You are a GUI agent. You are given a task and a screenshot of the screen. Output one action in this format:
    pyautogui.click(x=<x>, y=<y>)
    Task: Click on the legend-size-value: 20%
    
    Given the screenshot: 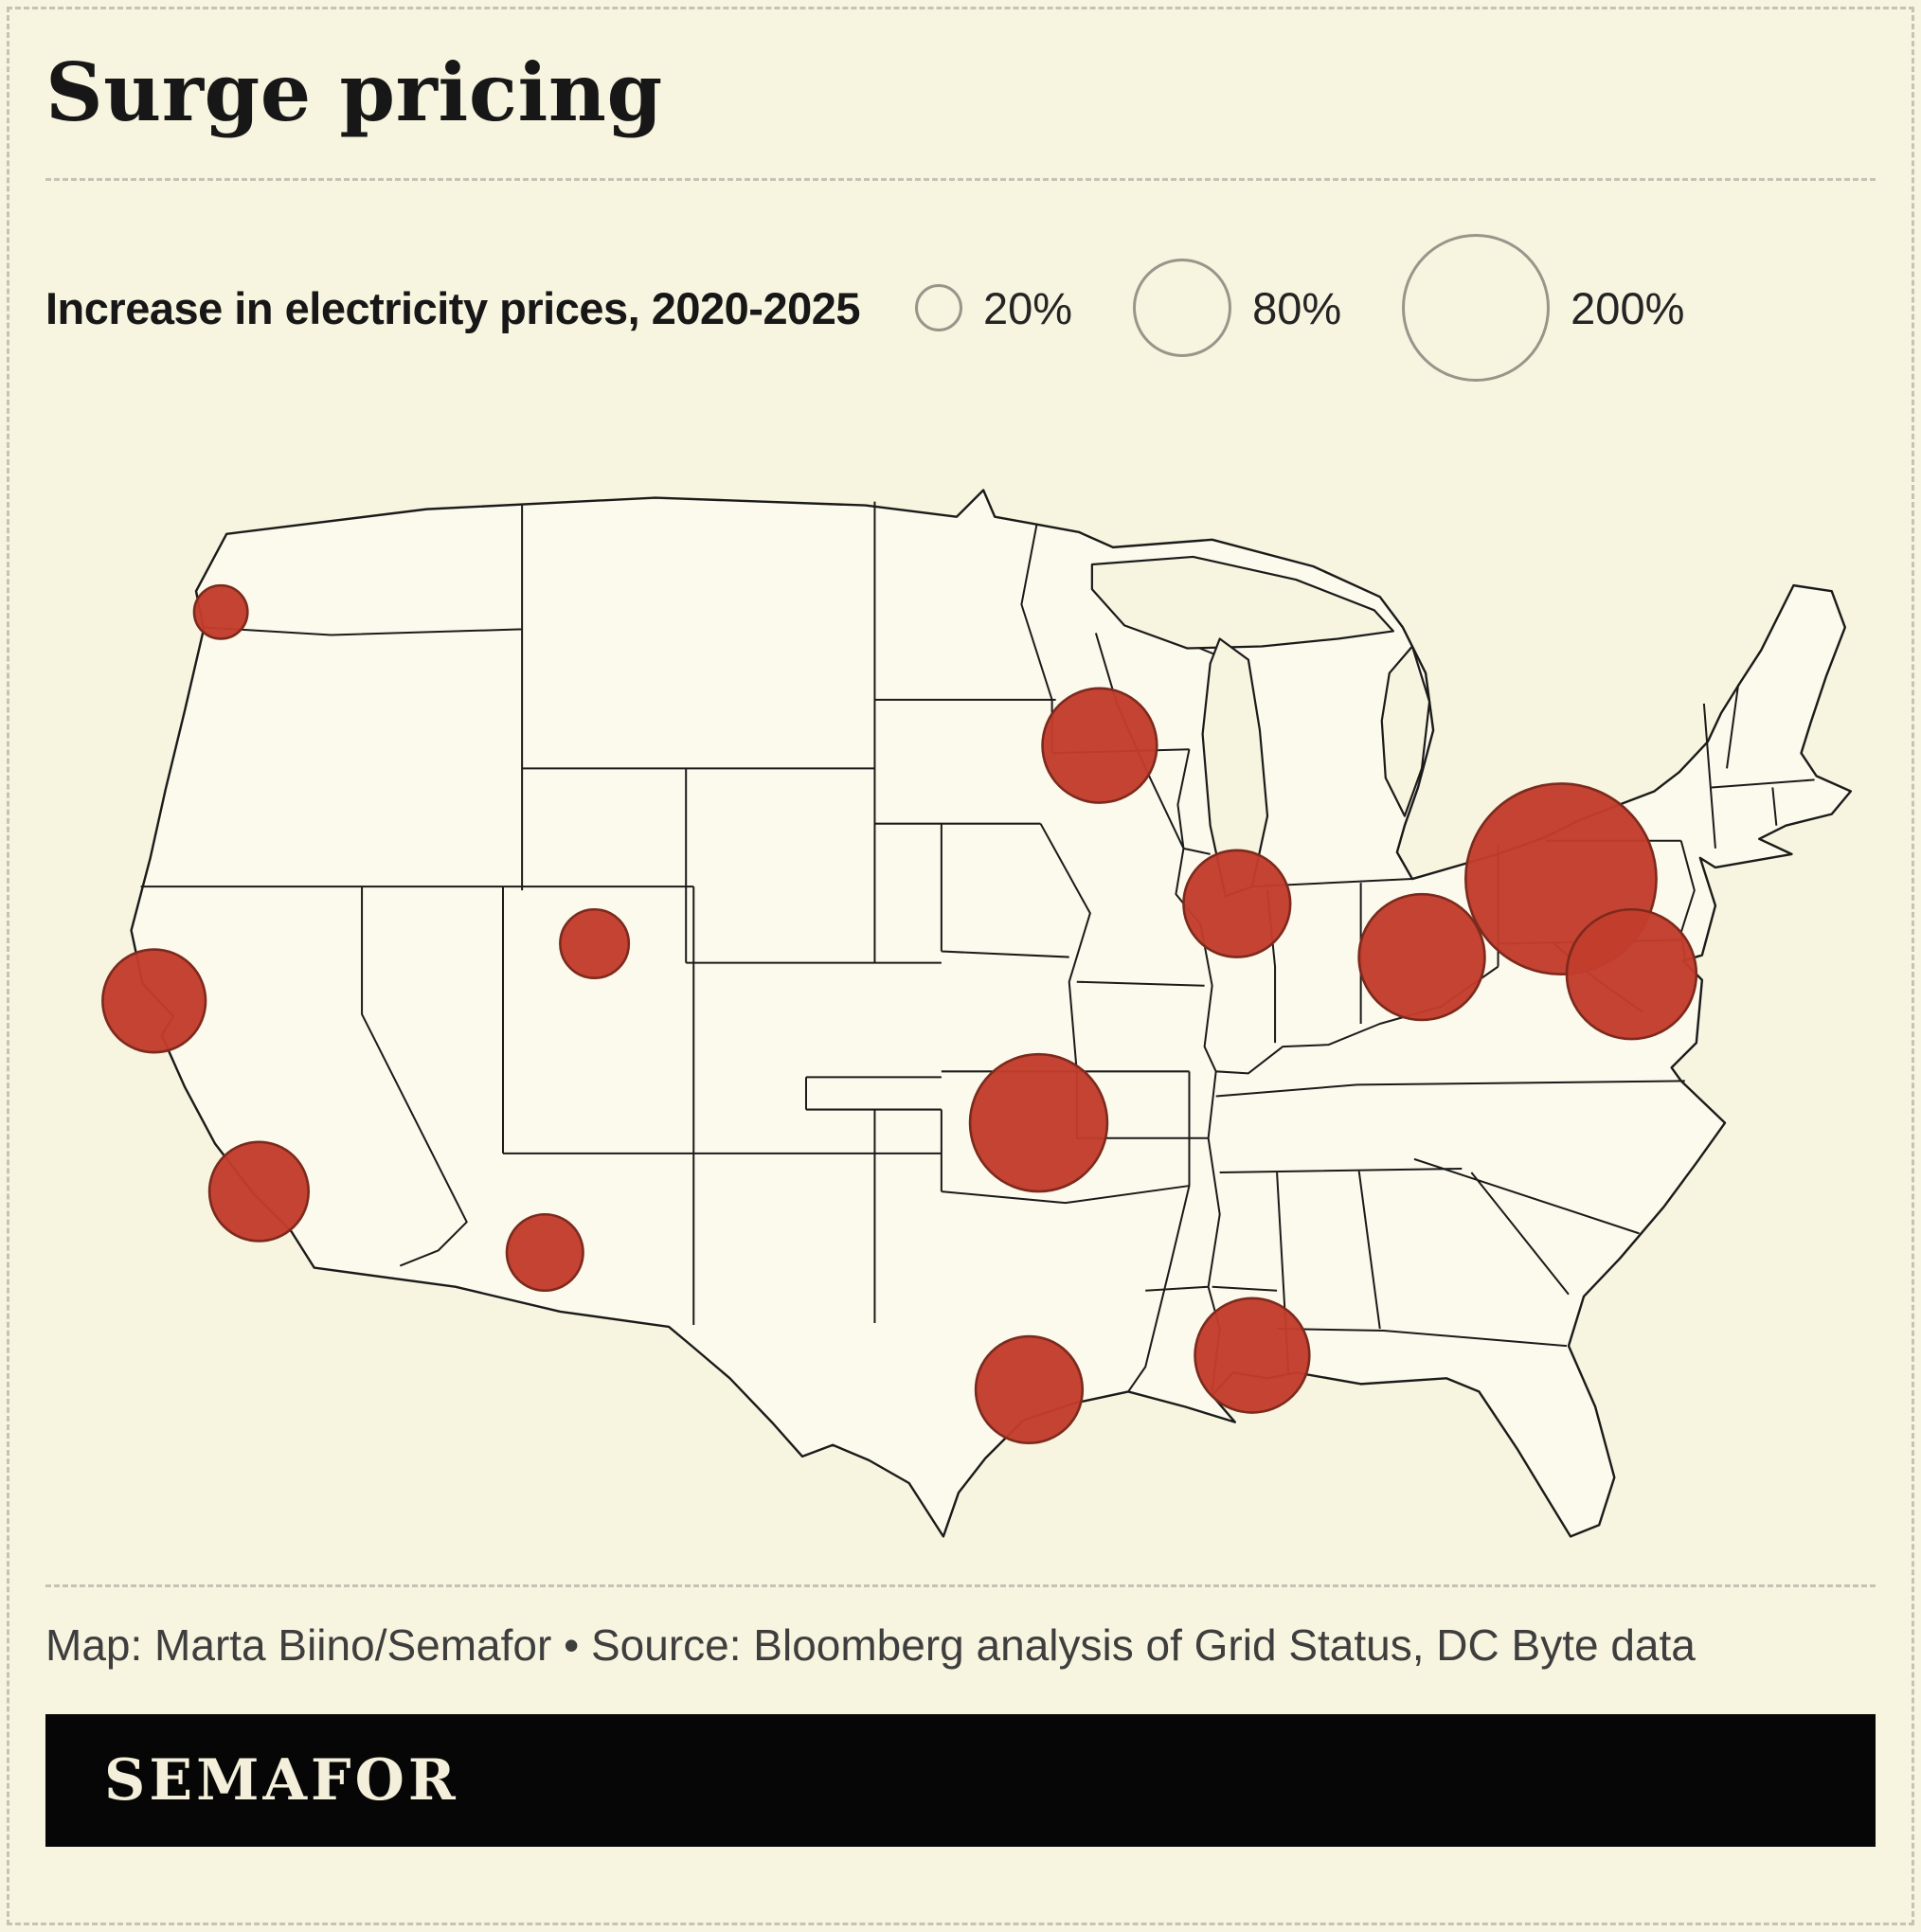 What is the action you would take?
    pyautogui.click(x=1028, y=307)
    